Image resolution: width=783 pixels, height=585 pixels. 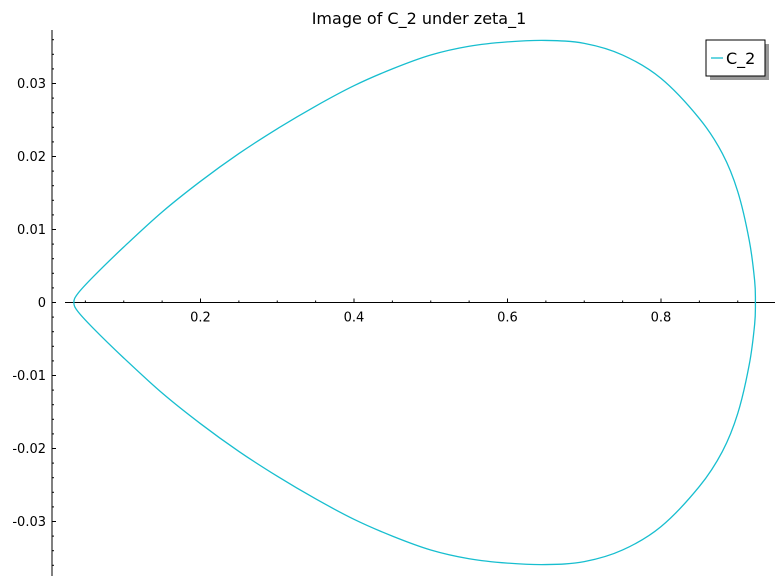 I want to click on legend: C_2, so click(x=737, y=59).